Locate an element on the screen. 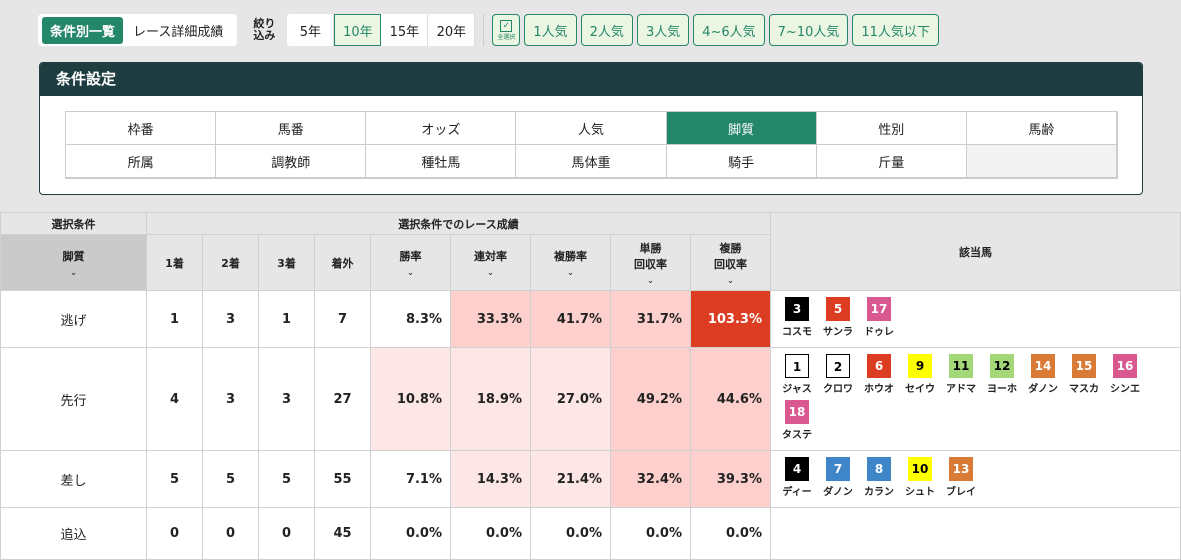  value-cell: 49.2% is located at coordinates (650, 399).